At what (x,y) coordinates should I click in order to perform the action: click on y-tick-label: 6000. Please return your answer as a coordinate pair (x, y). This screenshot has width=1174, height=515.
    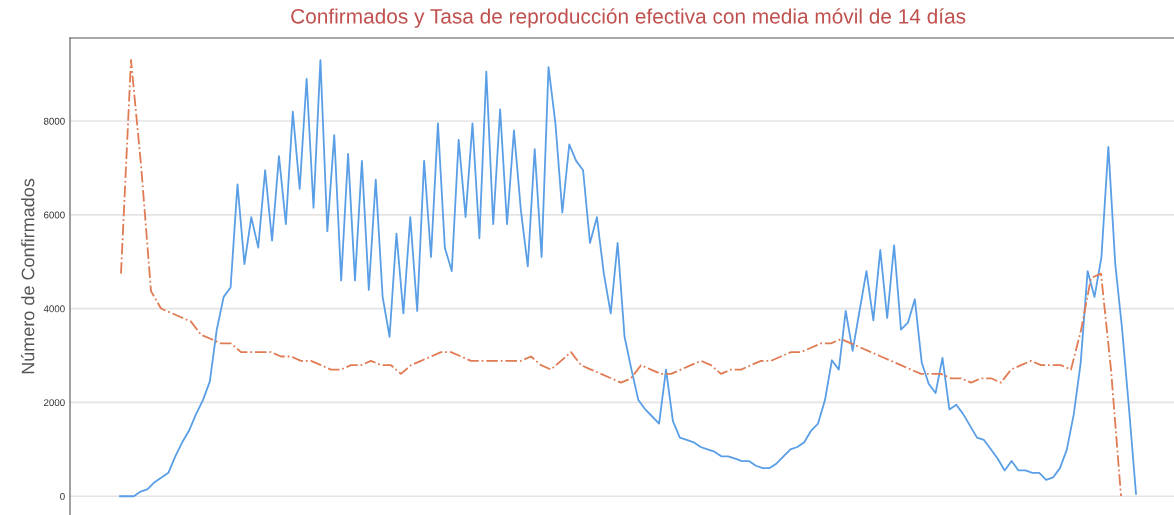
    Looking at the image, I should click on (54, 215).